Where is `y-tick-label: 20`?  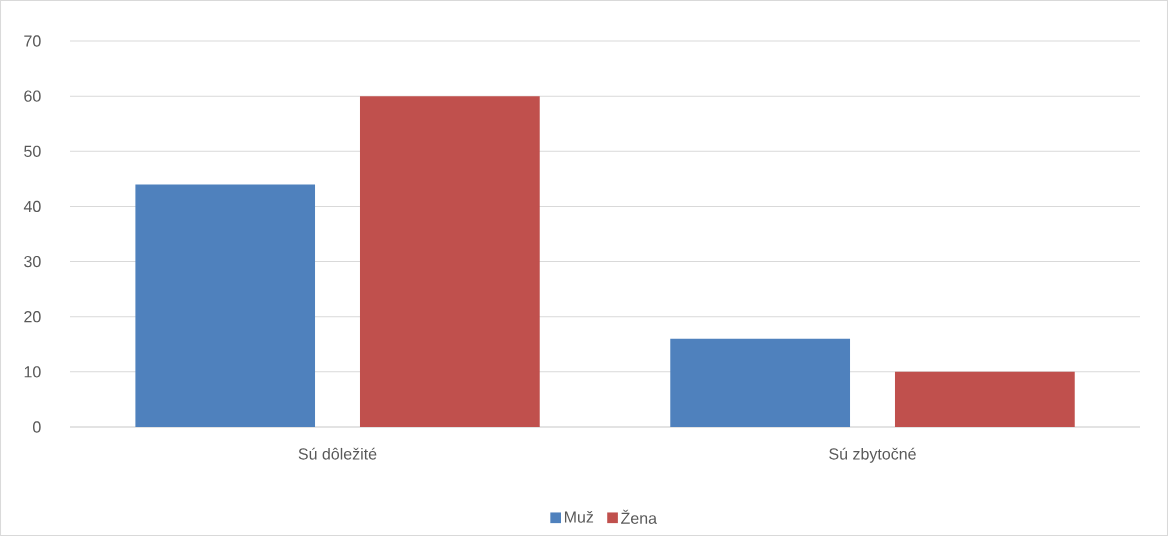 y-tick-label: 20 is located at coordinates (32, 317).